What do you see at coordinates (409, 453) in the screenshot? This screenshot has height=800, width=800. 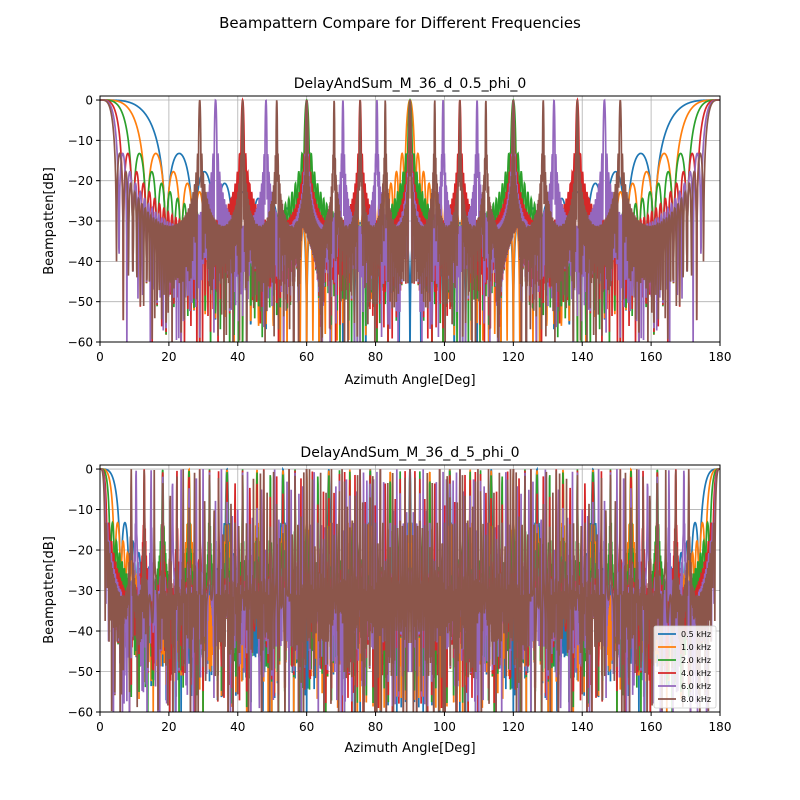 I see `chart-title: DelayAndSum_M_36_d_5_phi_0` at bounding box center [409, 453].